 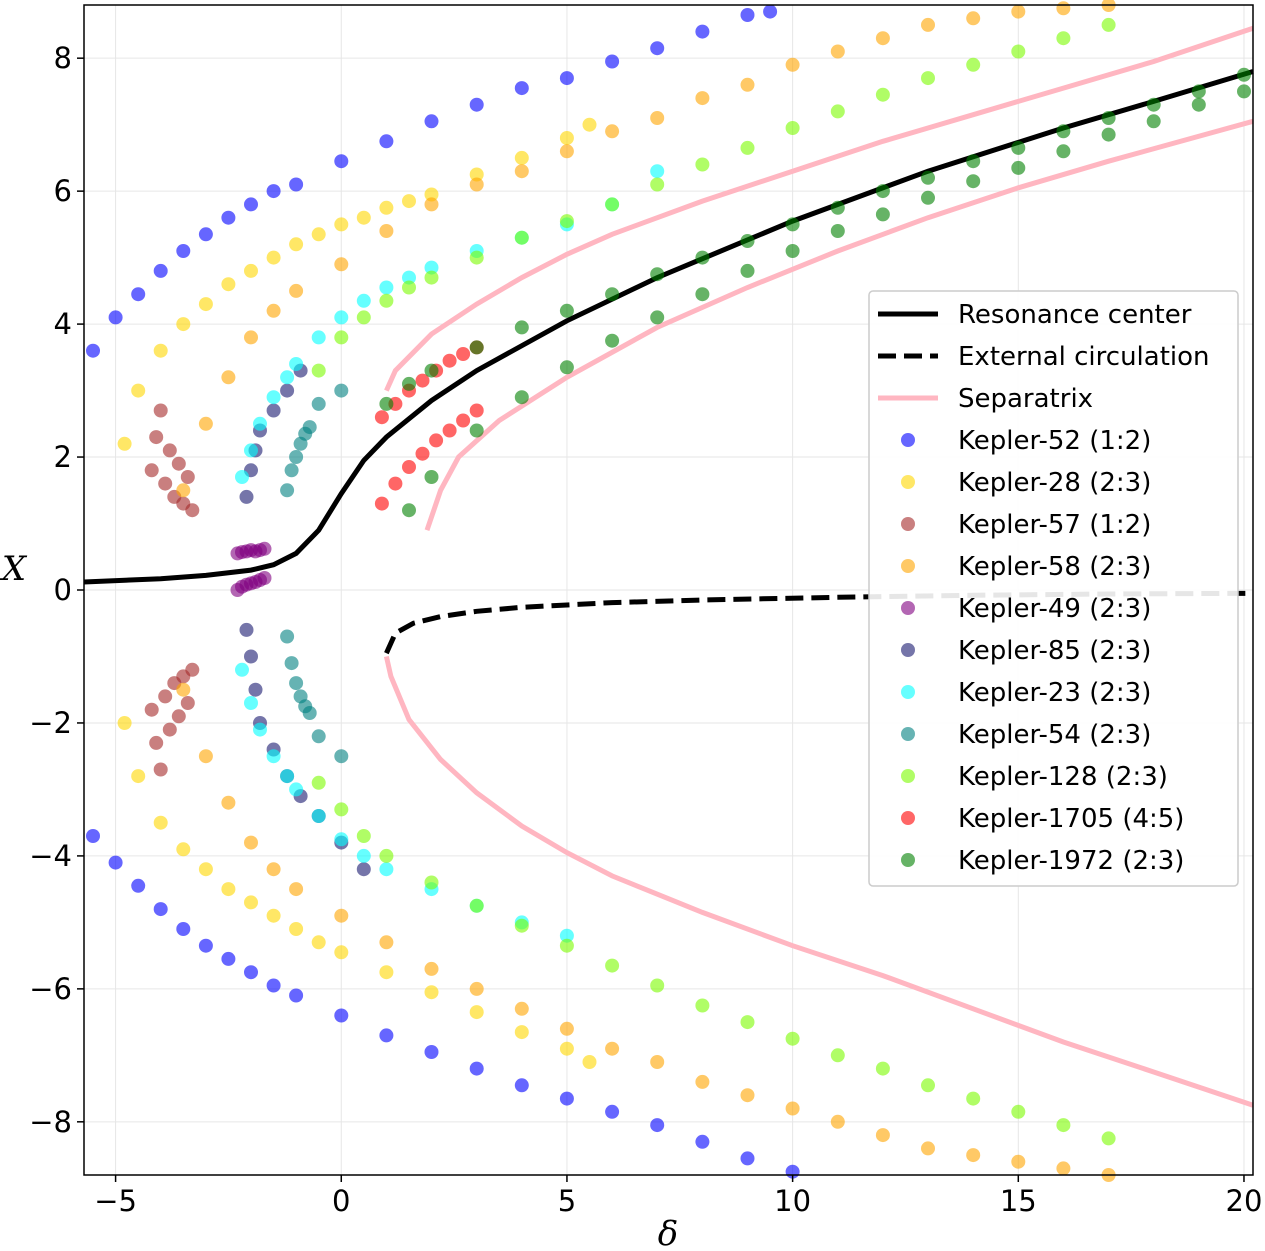 What do you see at coordinates (1053, 588) in the screenshot?
I see `legend-box` at bounding box center [1053, 588].